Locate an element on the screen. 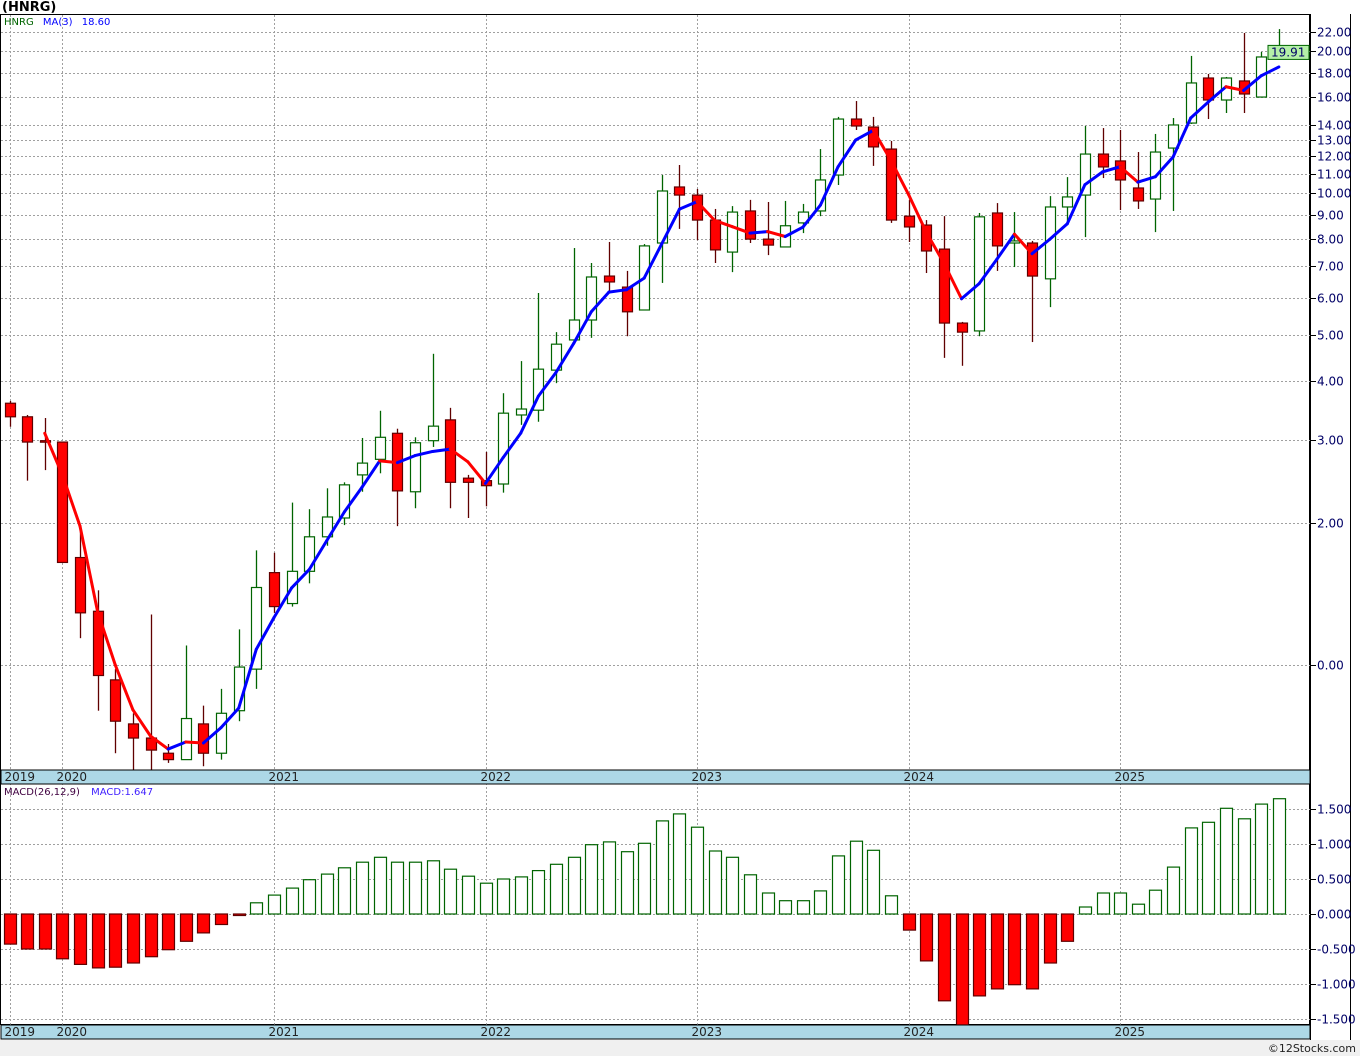  macd-tick-label: 1.500 is located at coordinates (1334, 810).